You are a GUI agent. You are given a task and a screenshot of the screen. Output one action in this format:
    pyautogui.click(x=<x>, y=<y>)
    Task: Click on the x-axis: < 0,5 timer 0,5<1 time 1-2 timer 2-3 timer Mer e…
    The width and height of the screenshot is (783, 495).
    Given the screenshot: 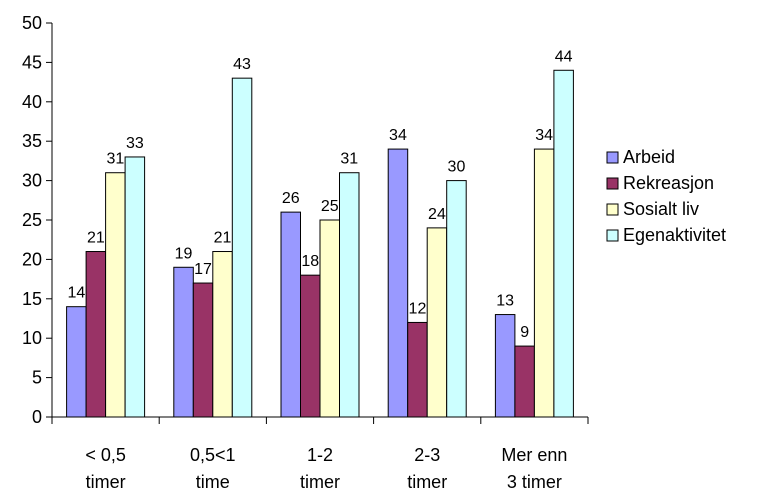 What is the action you would take?
    pyautogui.click(x=320, y=454)
    